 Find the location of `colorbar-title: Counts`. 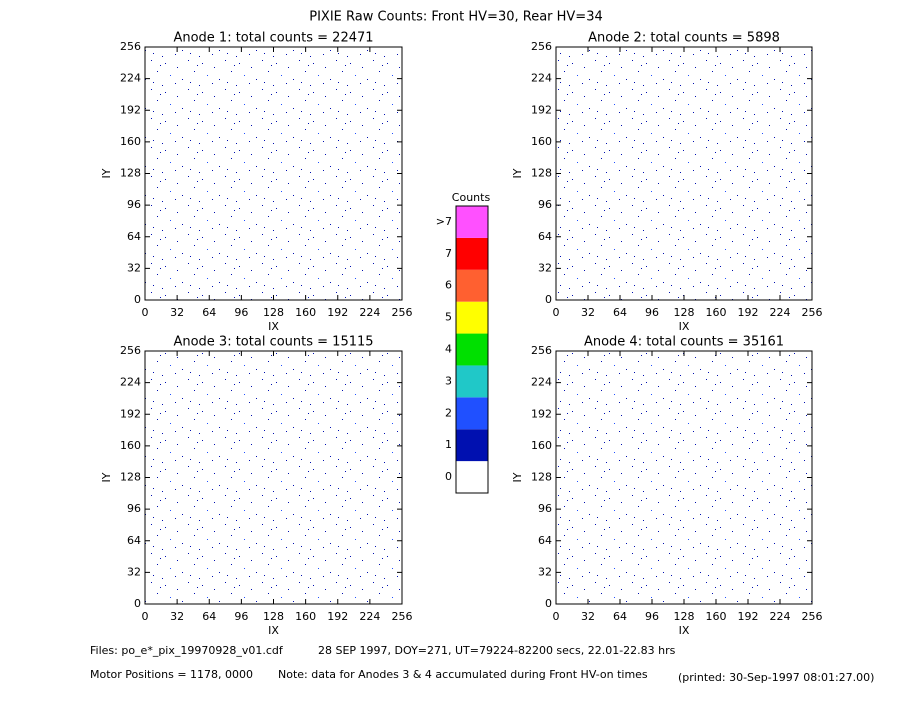

colorbar-title: Counts is located at coordinates (471, 197).